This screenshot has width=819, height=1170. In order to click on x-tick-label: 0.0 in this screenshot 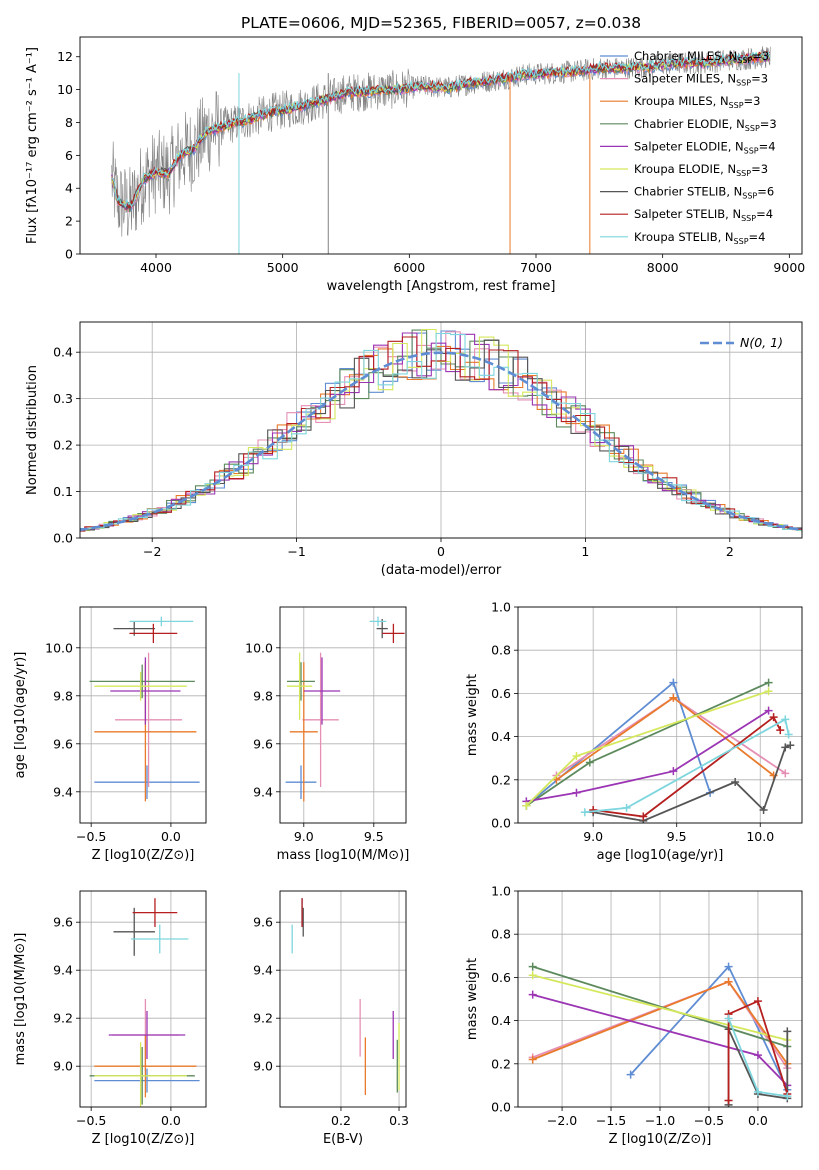, I will do `click(171, 1120)`.